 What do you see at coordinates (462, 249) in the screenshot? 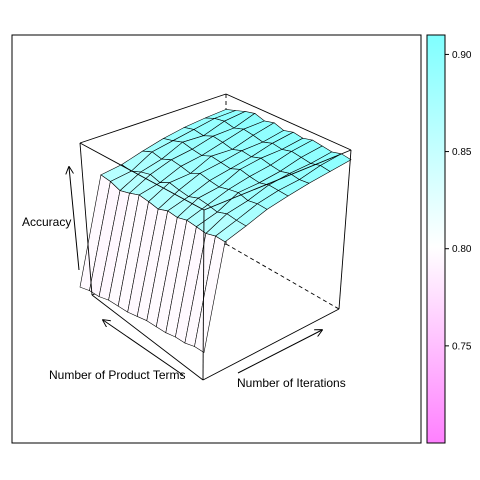
I see `colorbar-tick-label: 0.80` at bounding box center [462, 249].